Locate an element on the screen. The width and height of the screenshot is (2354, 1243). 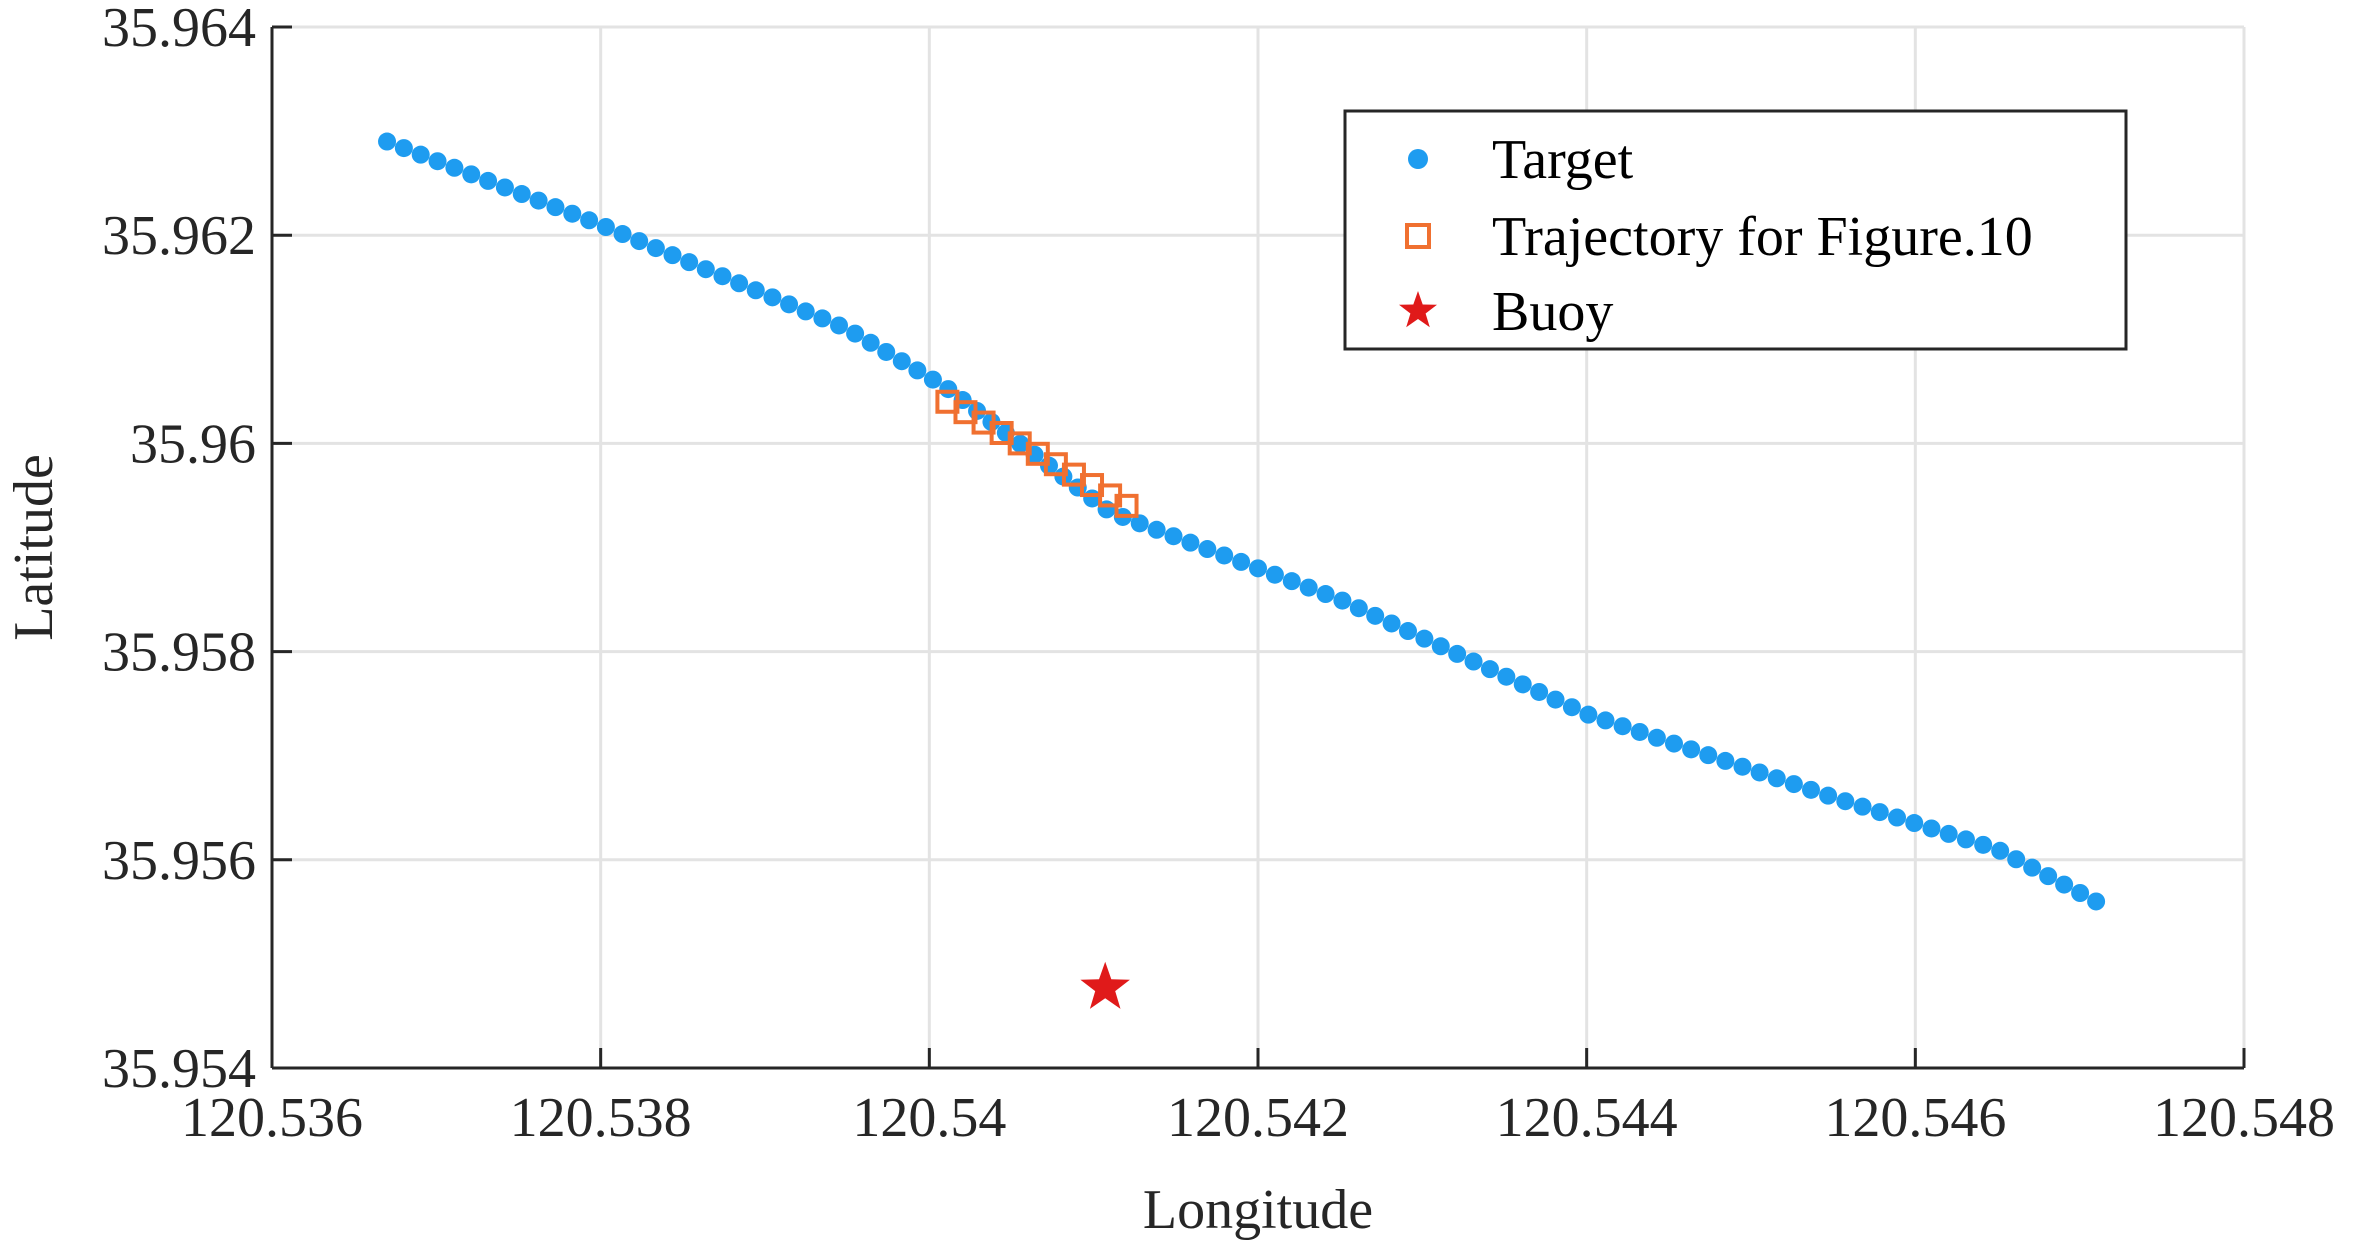
y-tick-label-4: 35.962 is located at coordinates (179, 236).